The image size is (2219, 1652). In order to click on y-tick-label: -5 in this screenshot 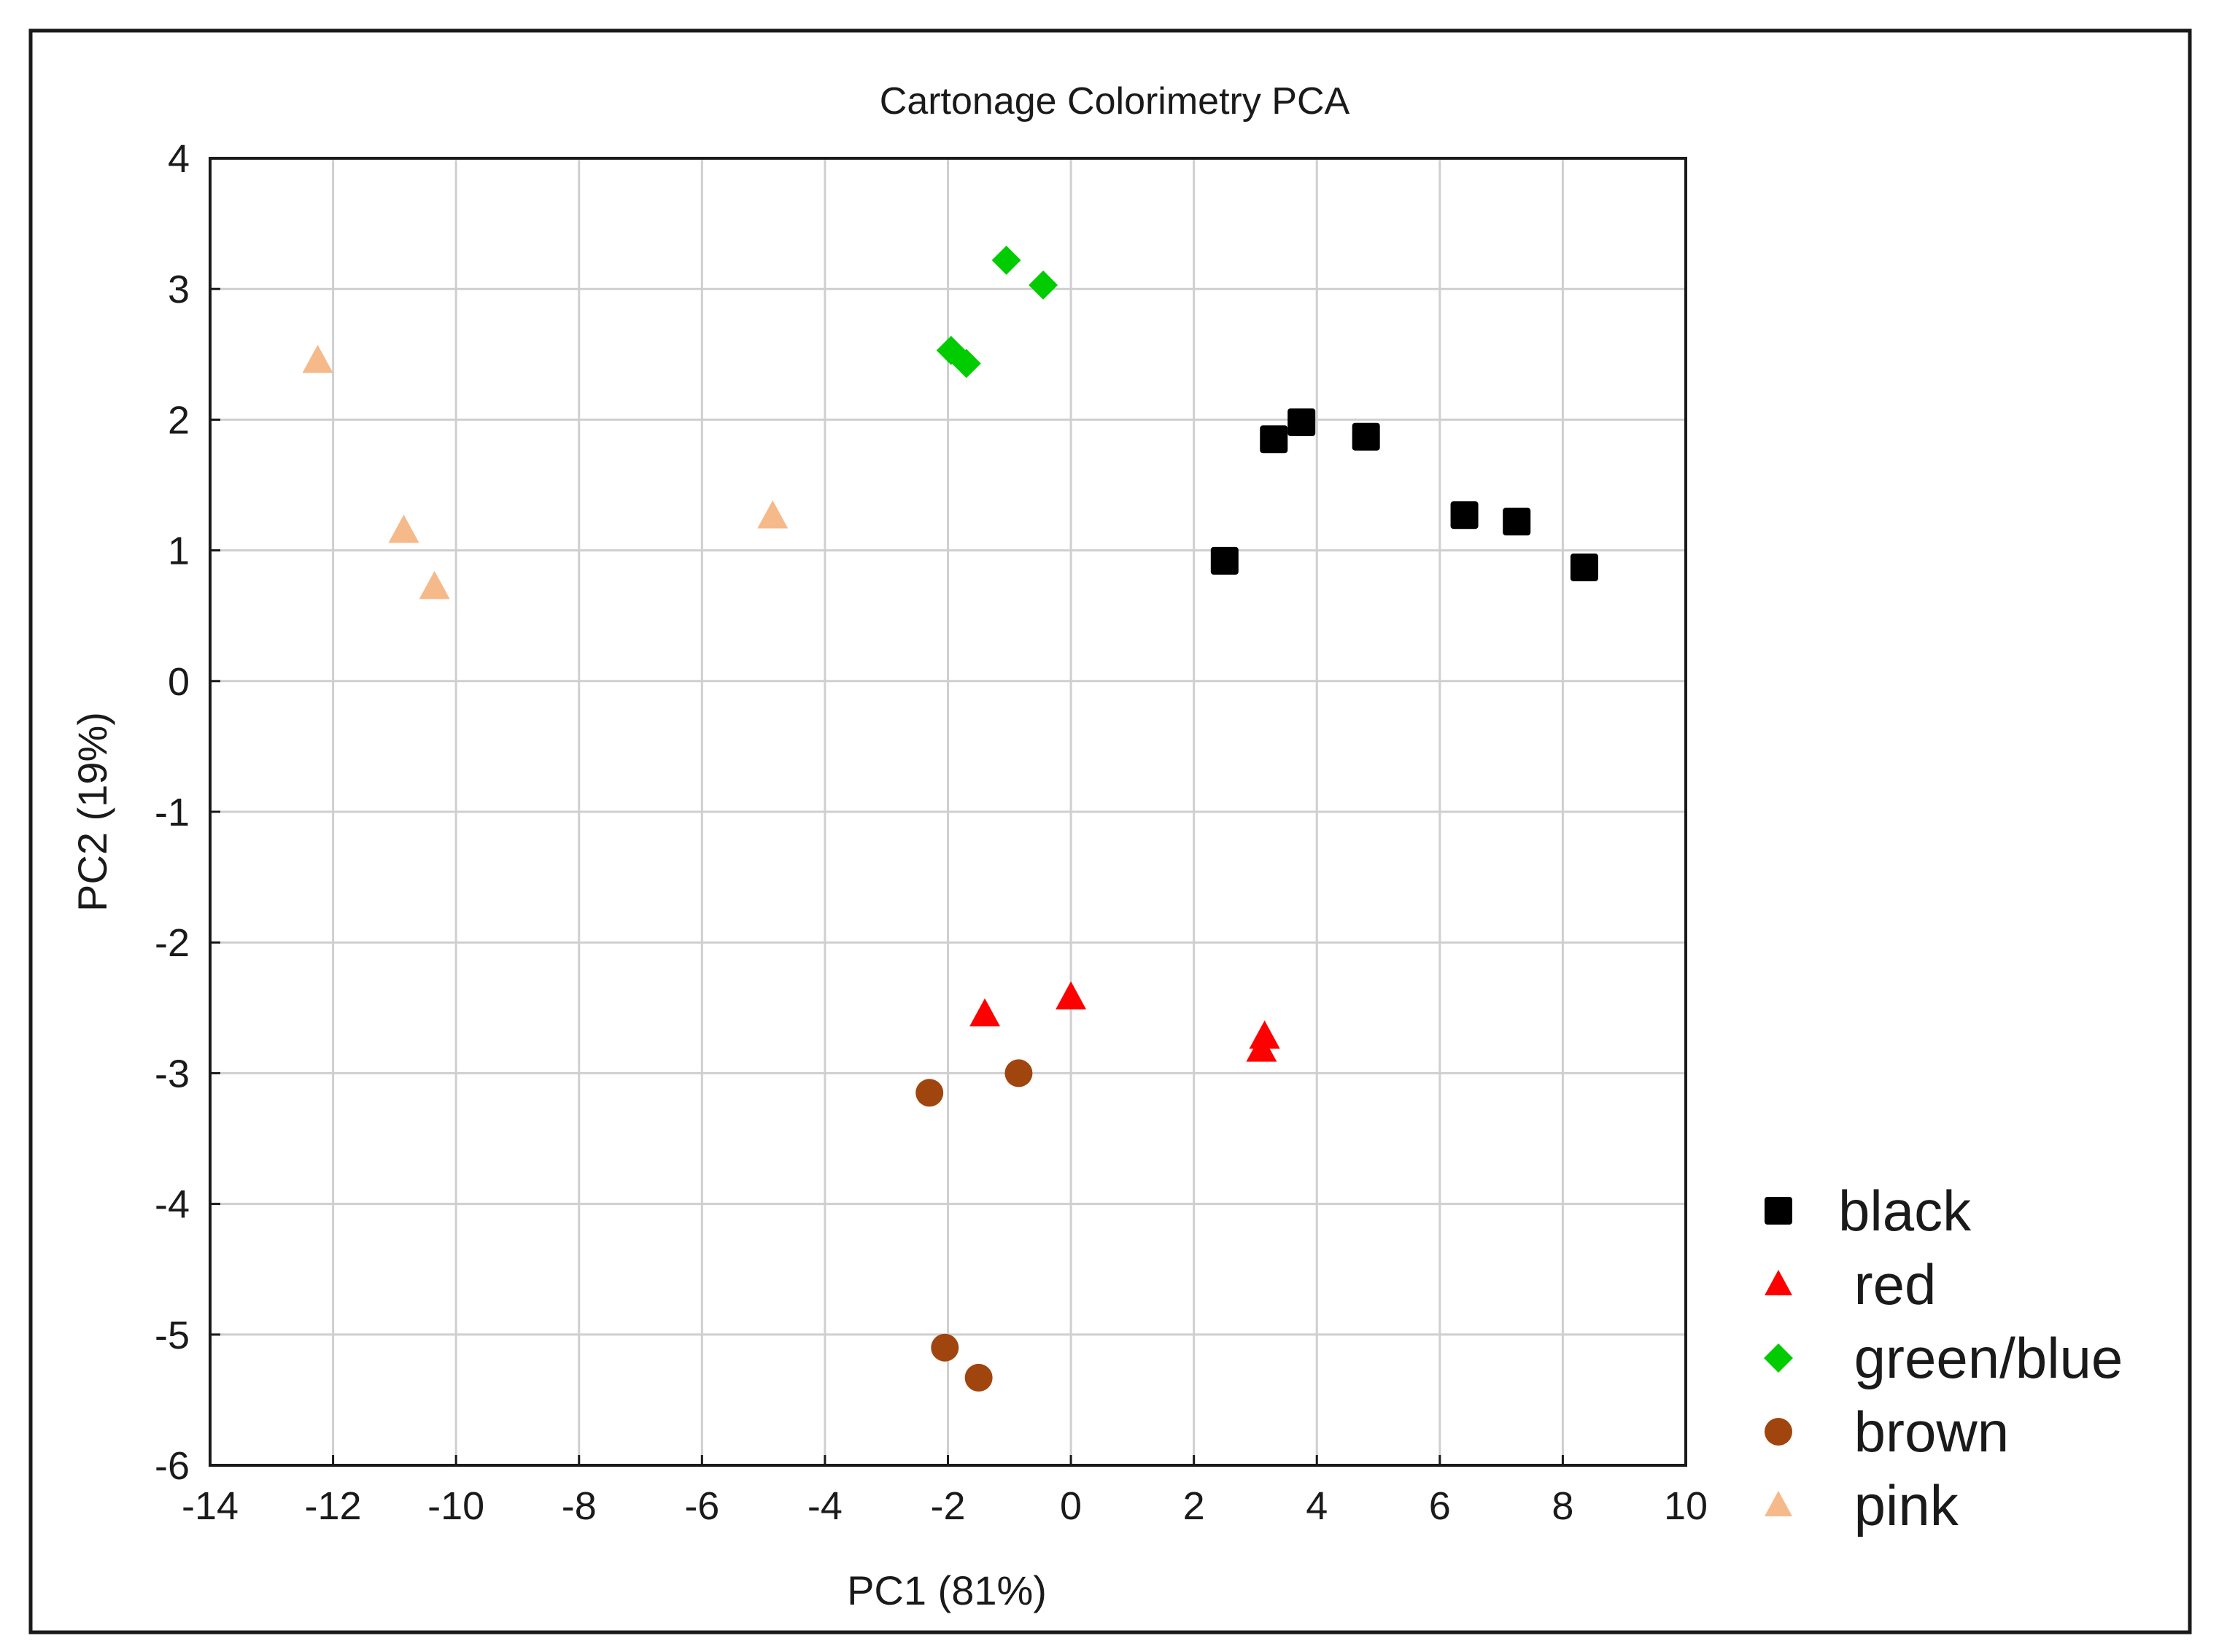, I will do `click(172, 1335)`.